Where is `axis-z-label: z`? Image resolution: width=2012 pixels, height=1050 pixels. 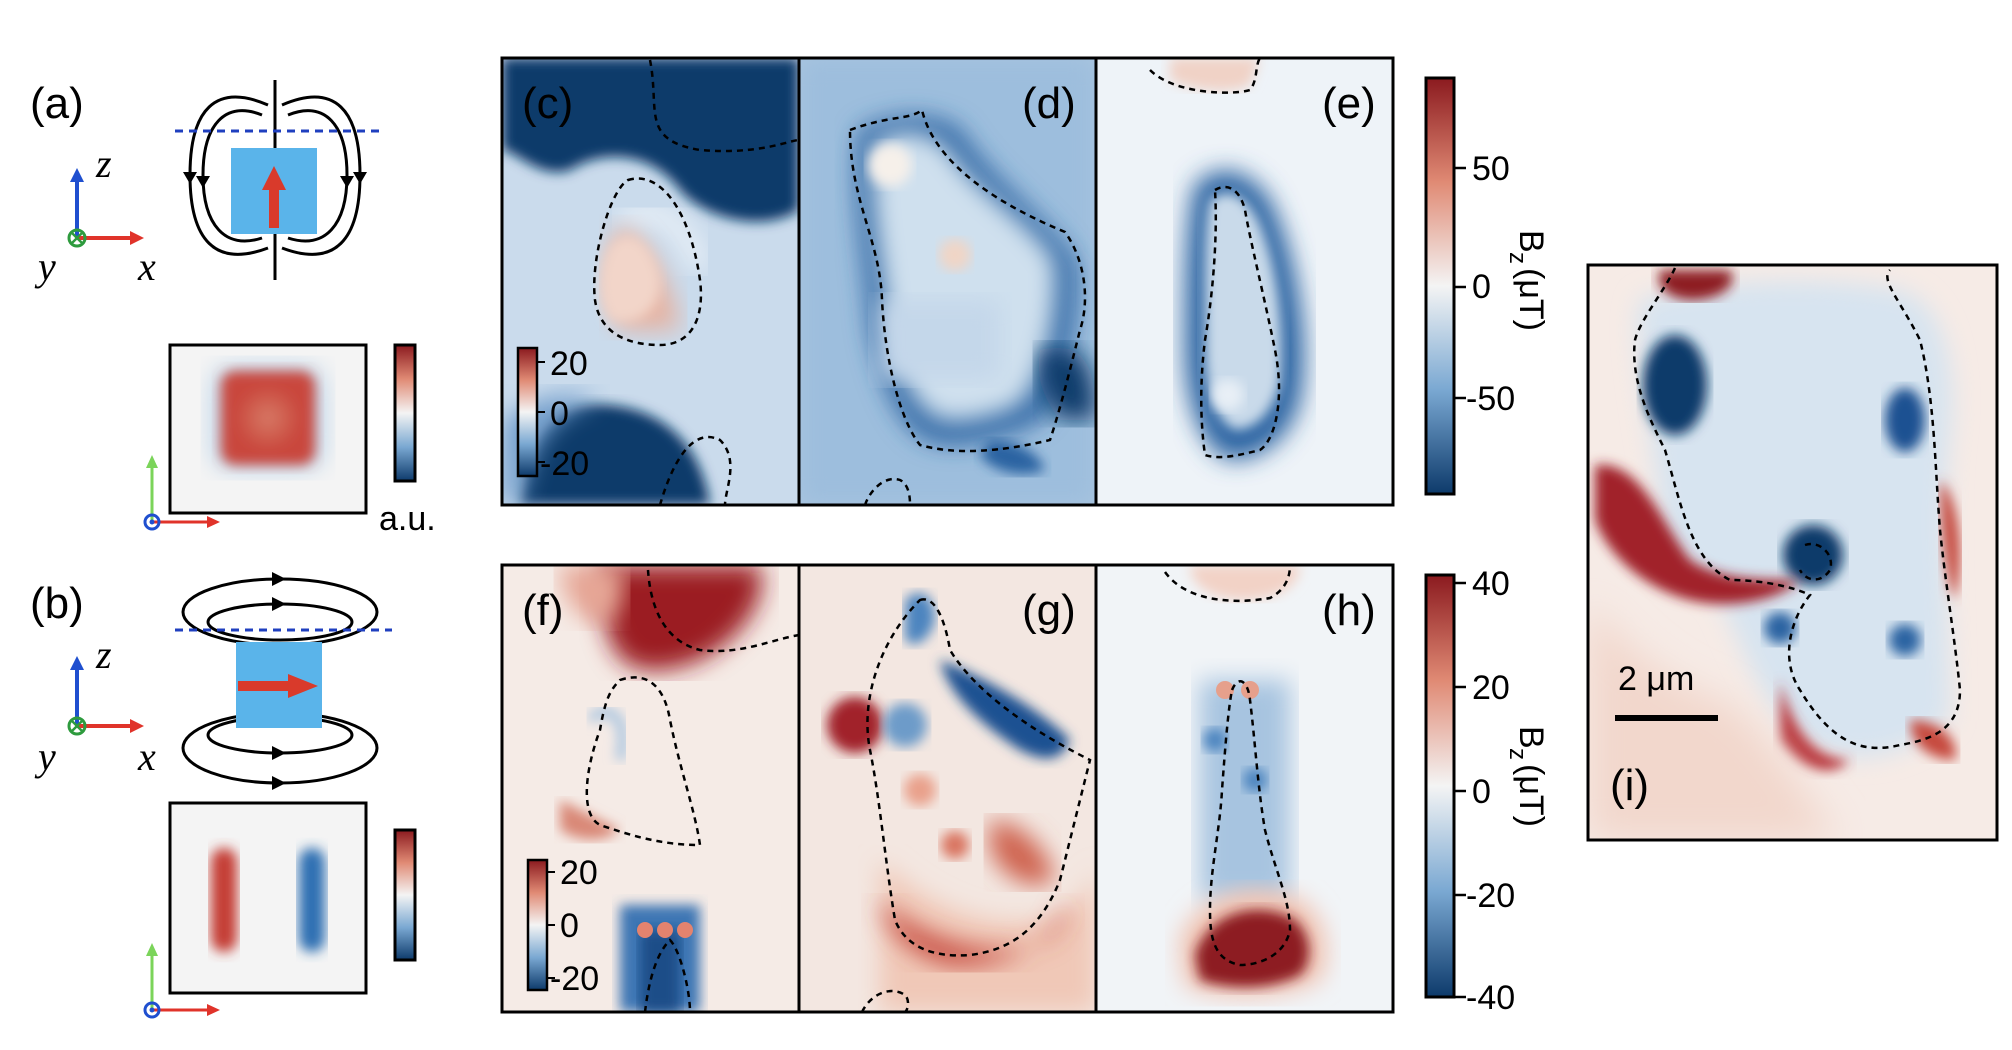 axis-z-label: z is located at coordinates (103, 163).